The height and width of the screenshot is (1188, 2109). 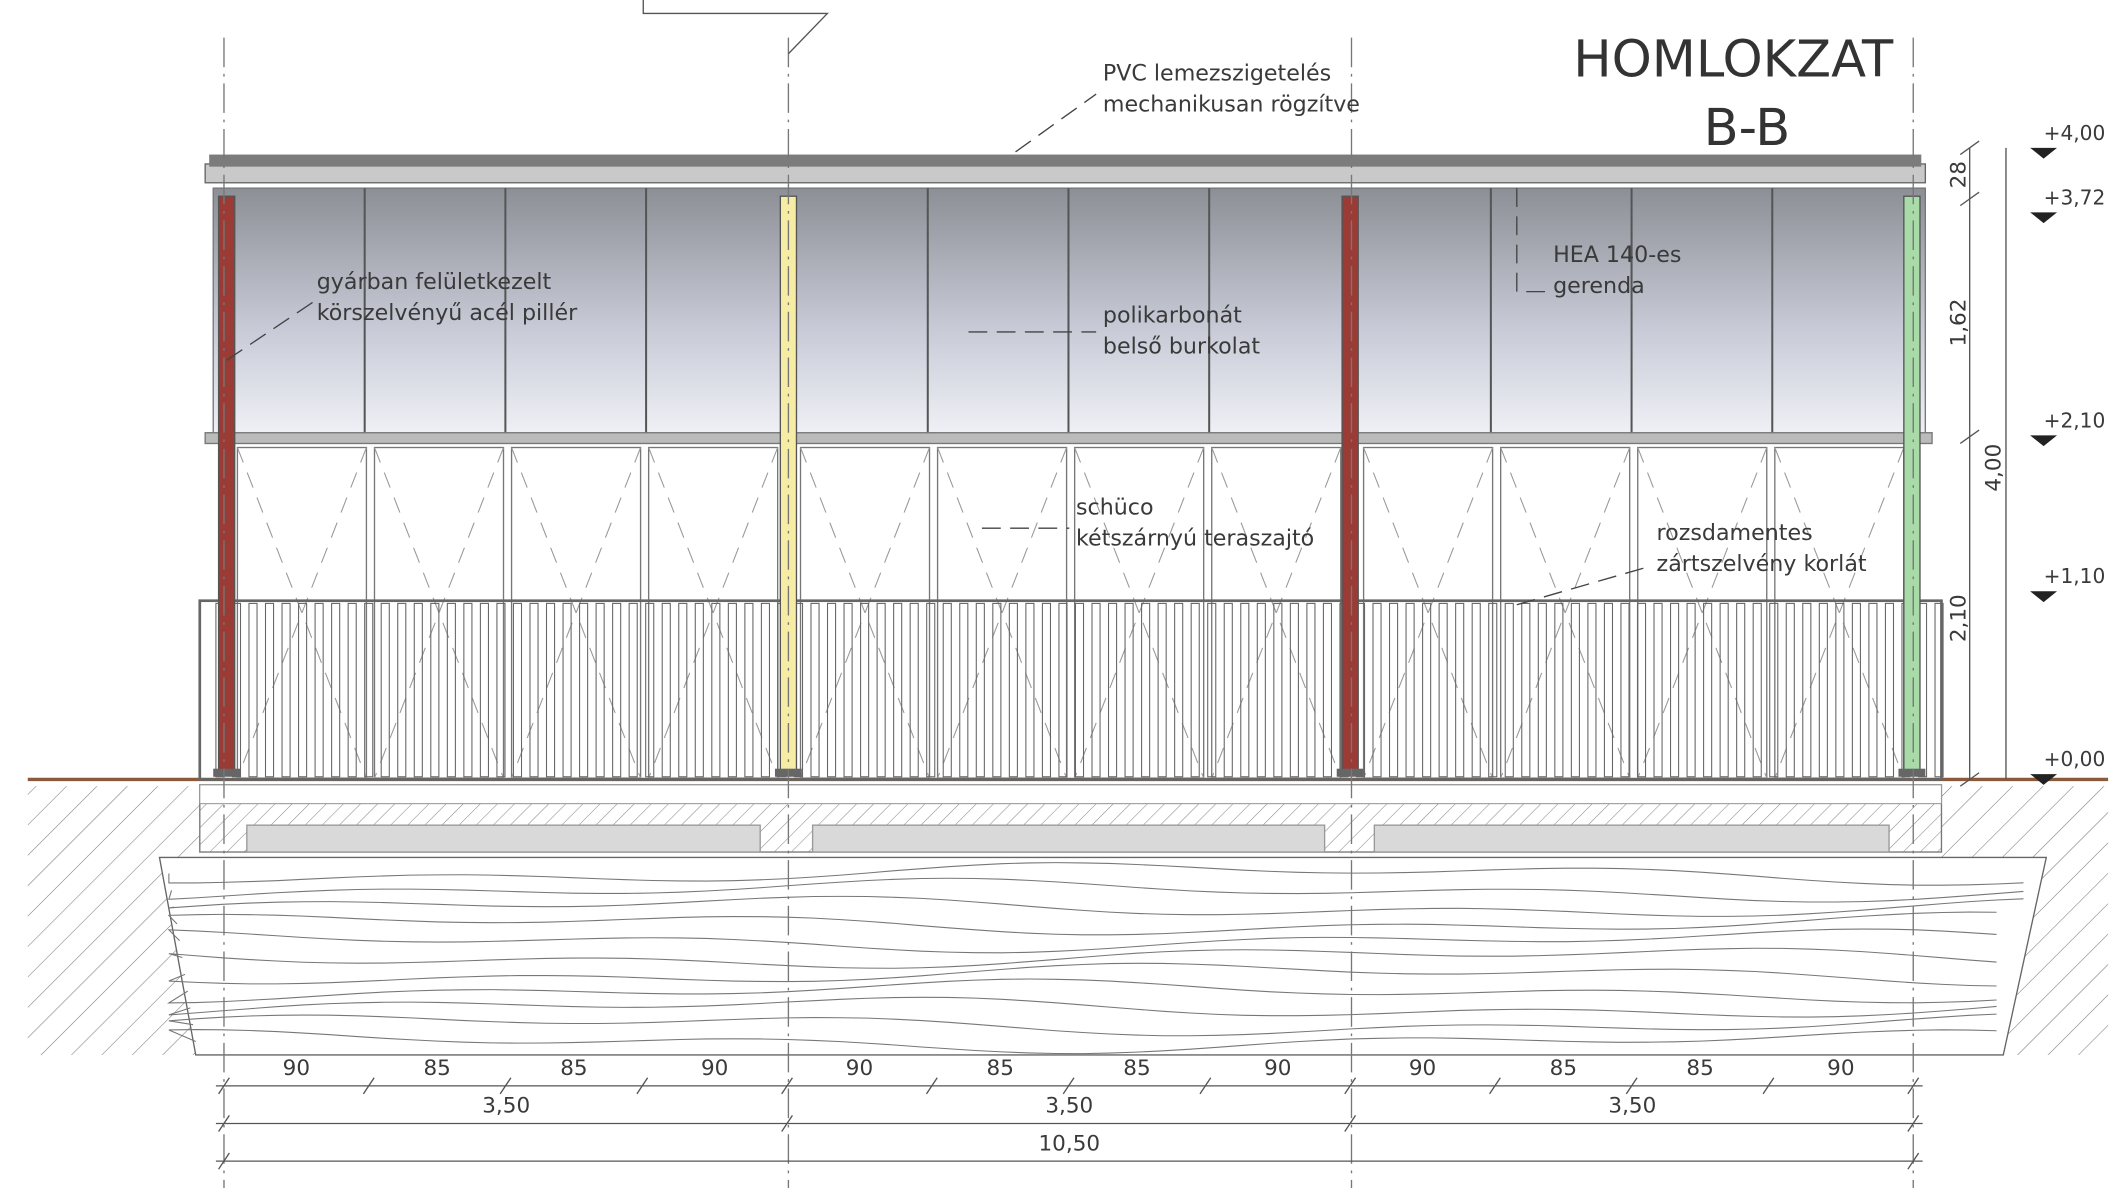 I want to click on title: HOMLOKZAT, so click(x=1733, y=60).